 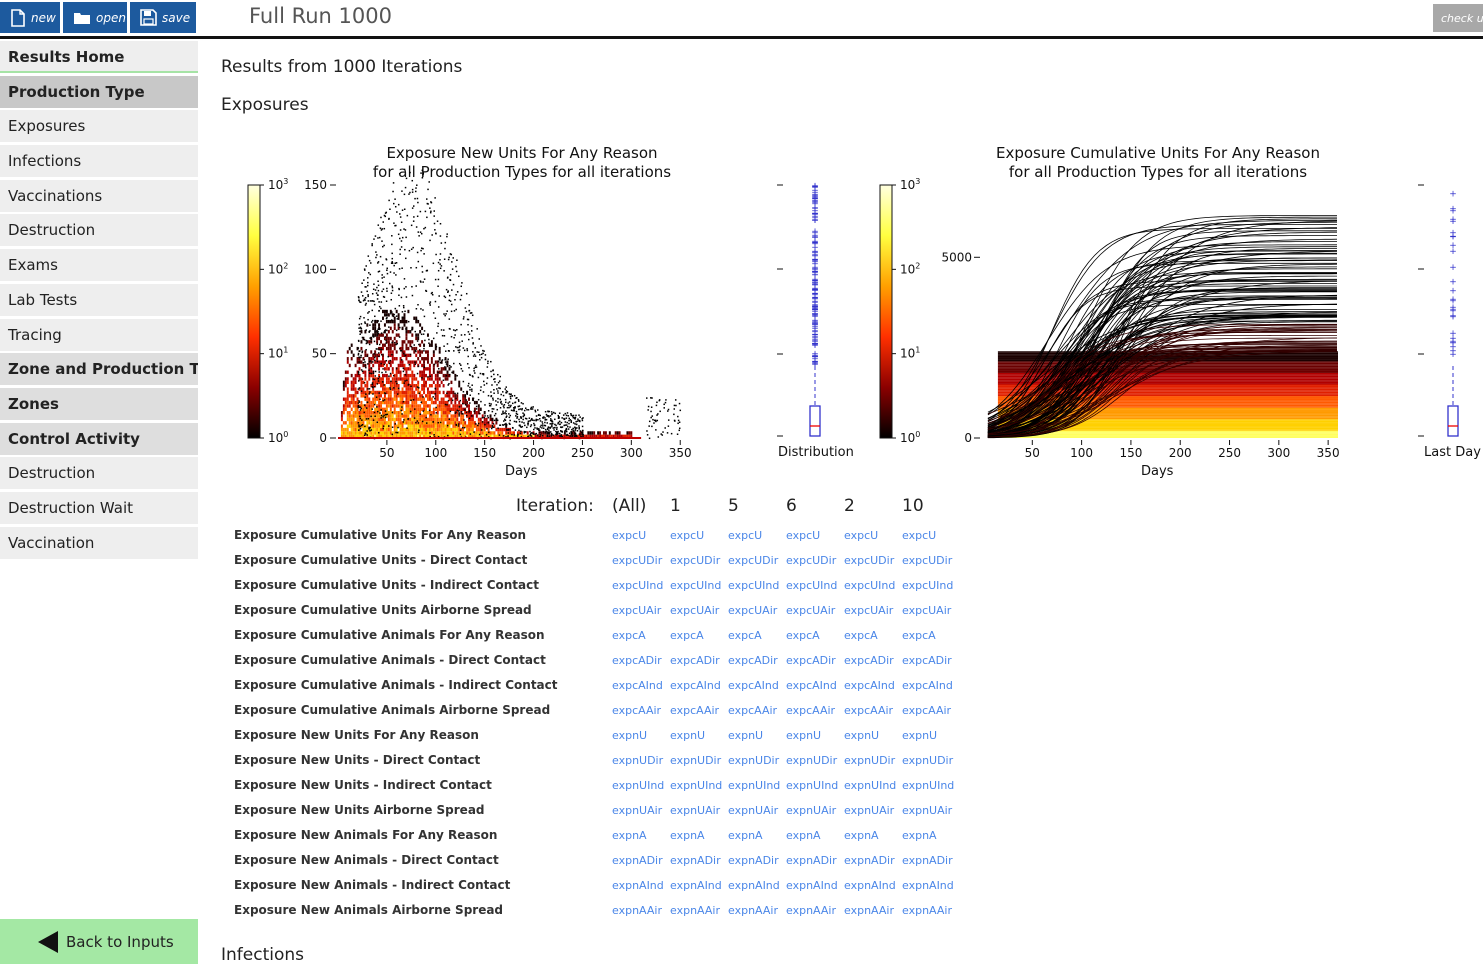 What do you see at coordinates (629, 506) in the screenshot?
I see `iteration-column-header: (All)` at bounding box center [629, 506].